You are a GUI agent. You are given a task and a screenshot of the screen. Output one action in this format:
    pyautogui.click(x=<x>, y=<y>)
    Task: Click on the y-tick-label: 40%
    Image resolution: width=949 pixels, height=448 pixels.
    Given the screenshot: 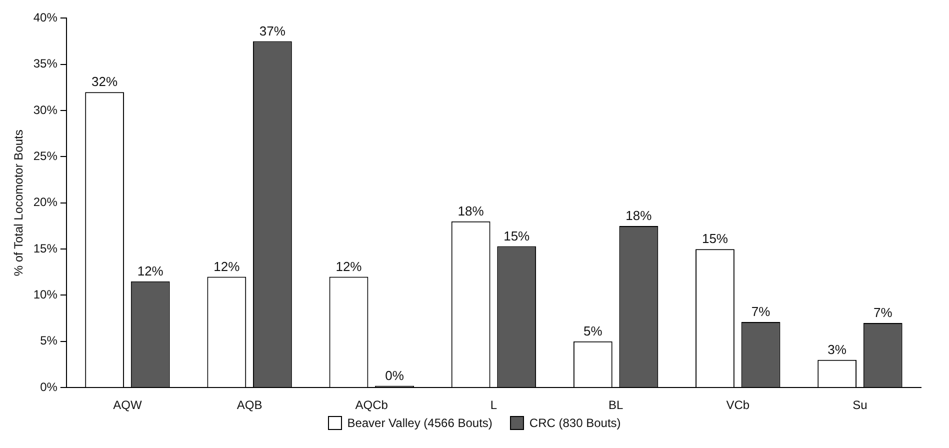 What is the action you would take?
    pyautogui.click(x=45, y=17)
    